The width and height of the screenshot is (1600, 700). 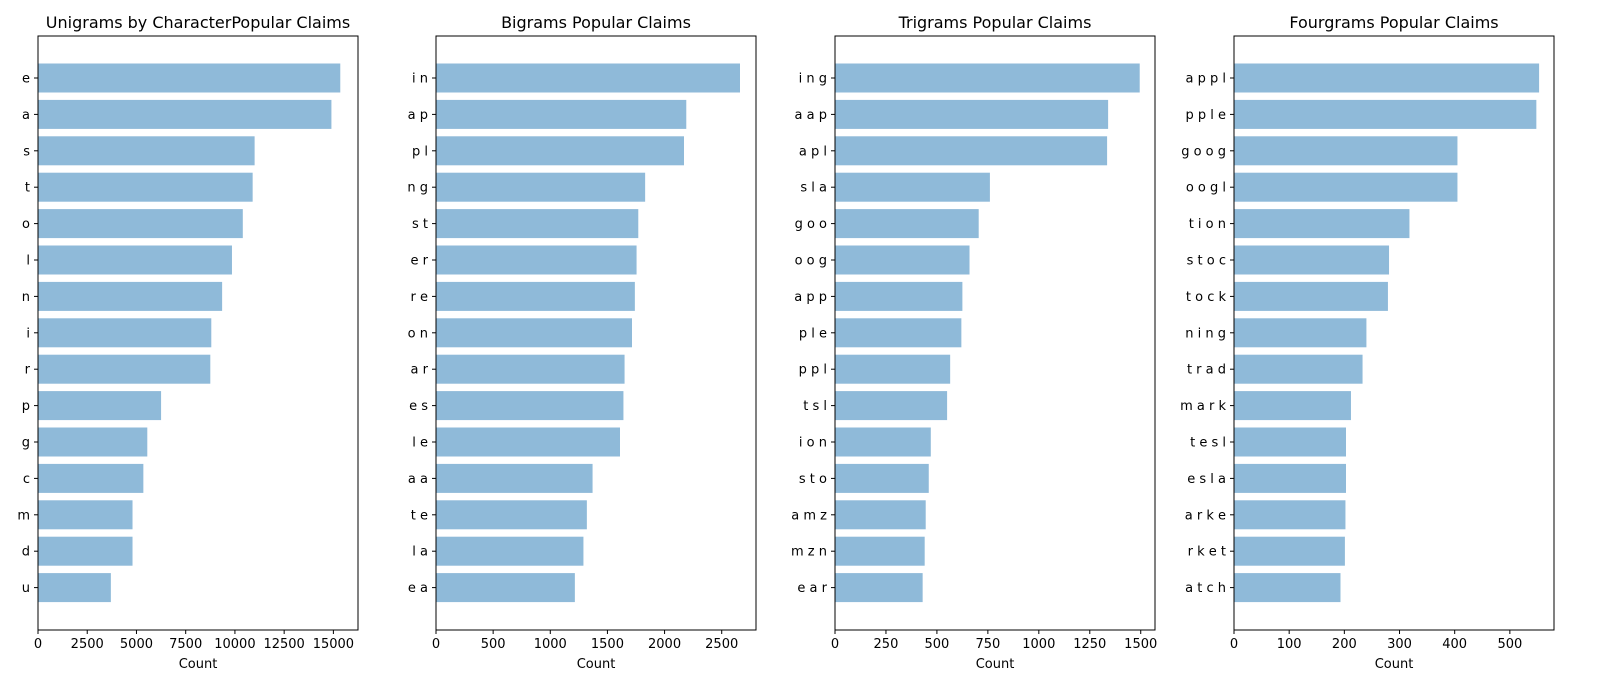 What do you see at coordinates (27, 188) in the screenshot?
I see `y-tick-label: t` at bounding box center [27, 188].